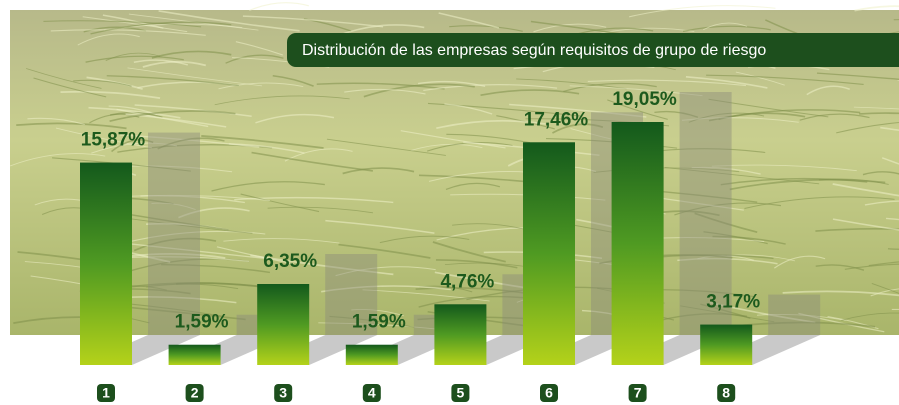  I want to click on x-tick-label: 4, so click(372, 393).